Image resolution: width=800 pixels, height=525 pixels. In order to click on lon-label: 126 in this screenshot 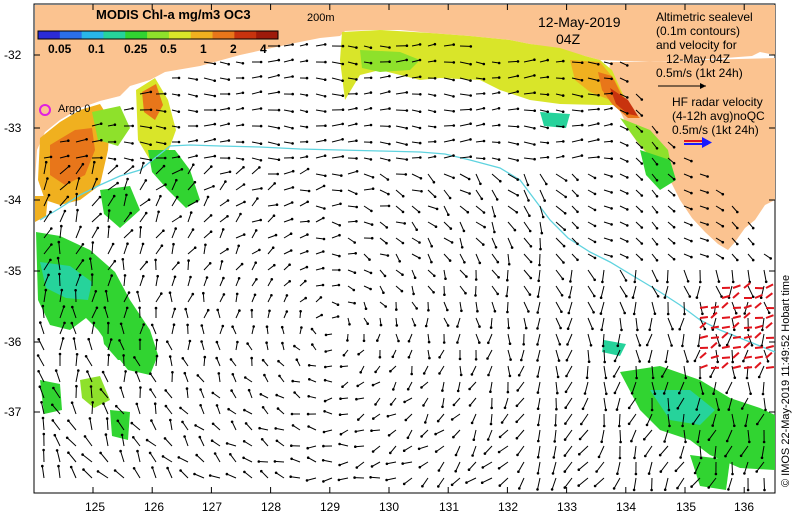, I will do `click(154, 507)`.